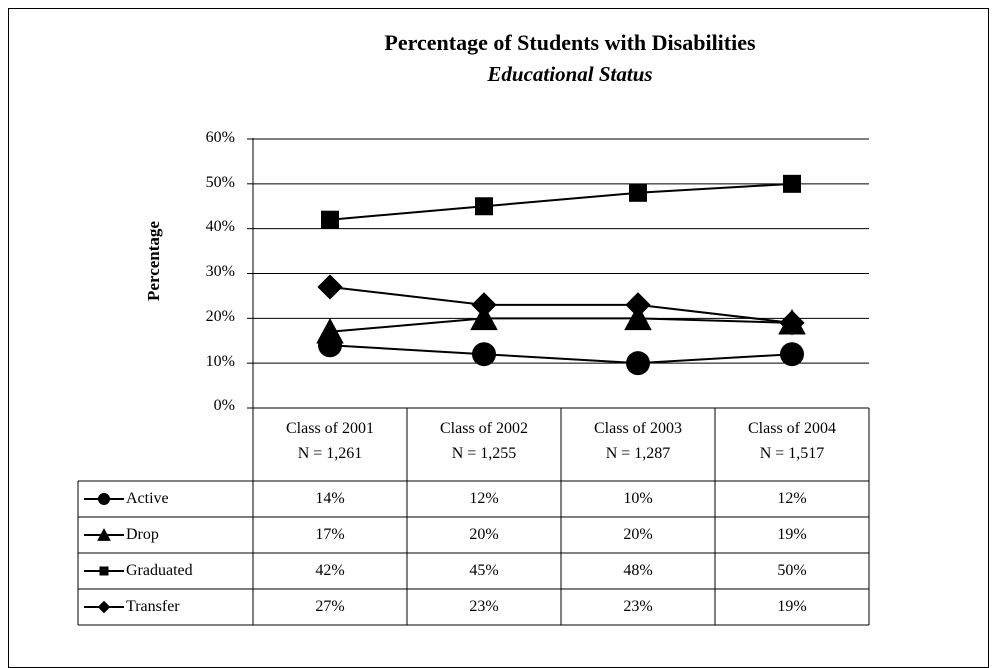  What do you see at coordinates (224, 405) in the screenshot?
I see `y-tick-label: 0%` at bounding box center [224, 405].